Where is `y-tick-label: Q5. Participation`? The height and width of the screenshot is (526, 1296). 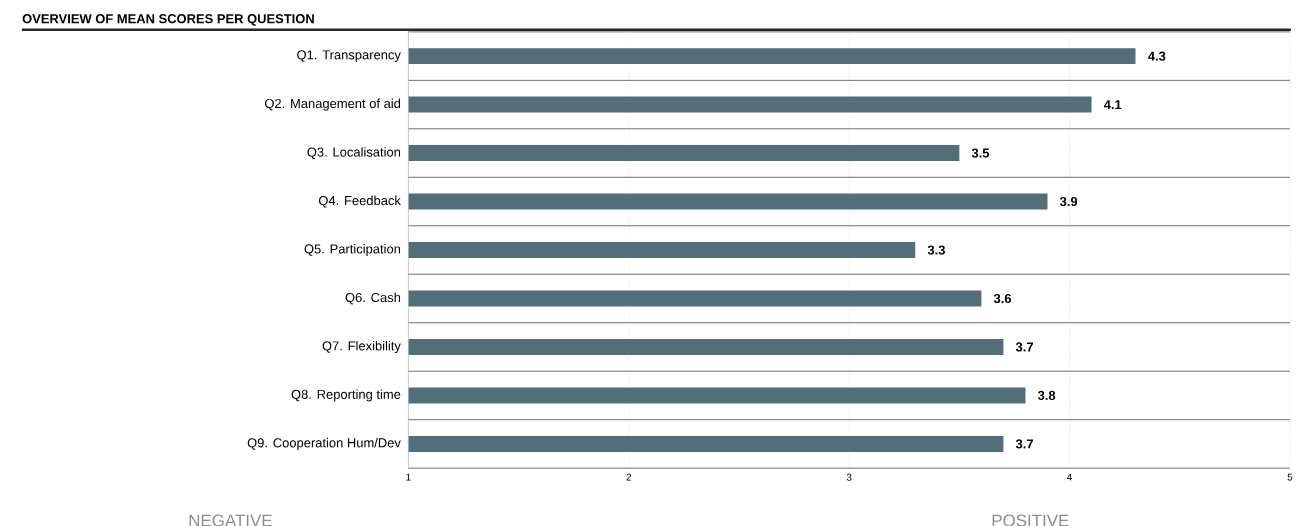 y-tick-label: Q5. Participation is located at coordinates (352, 249).